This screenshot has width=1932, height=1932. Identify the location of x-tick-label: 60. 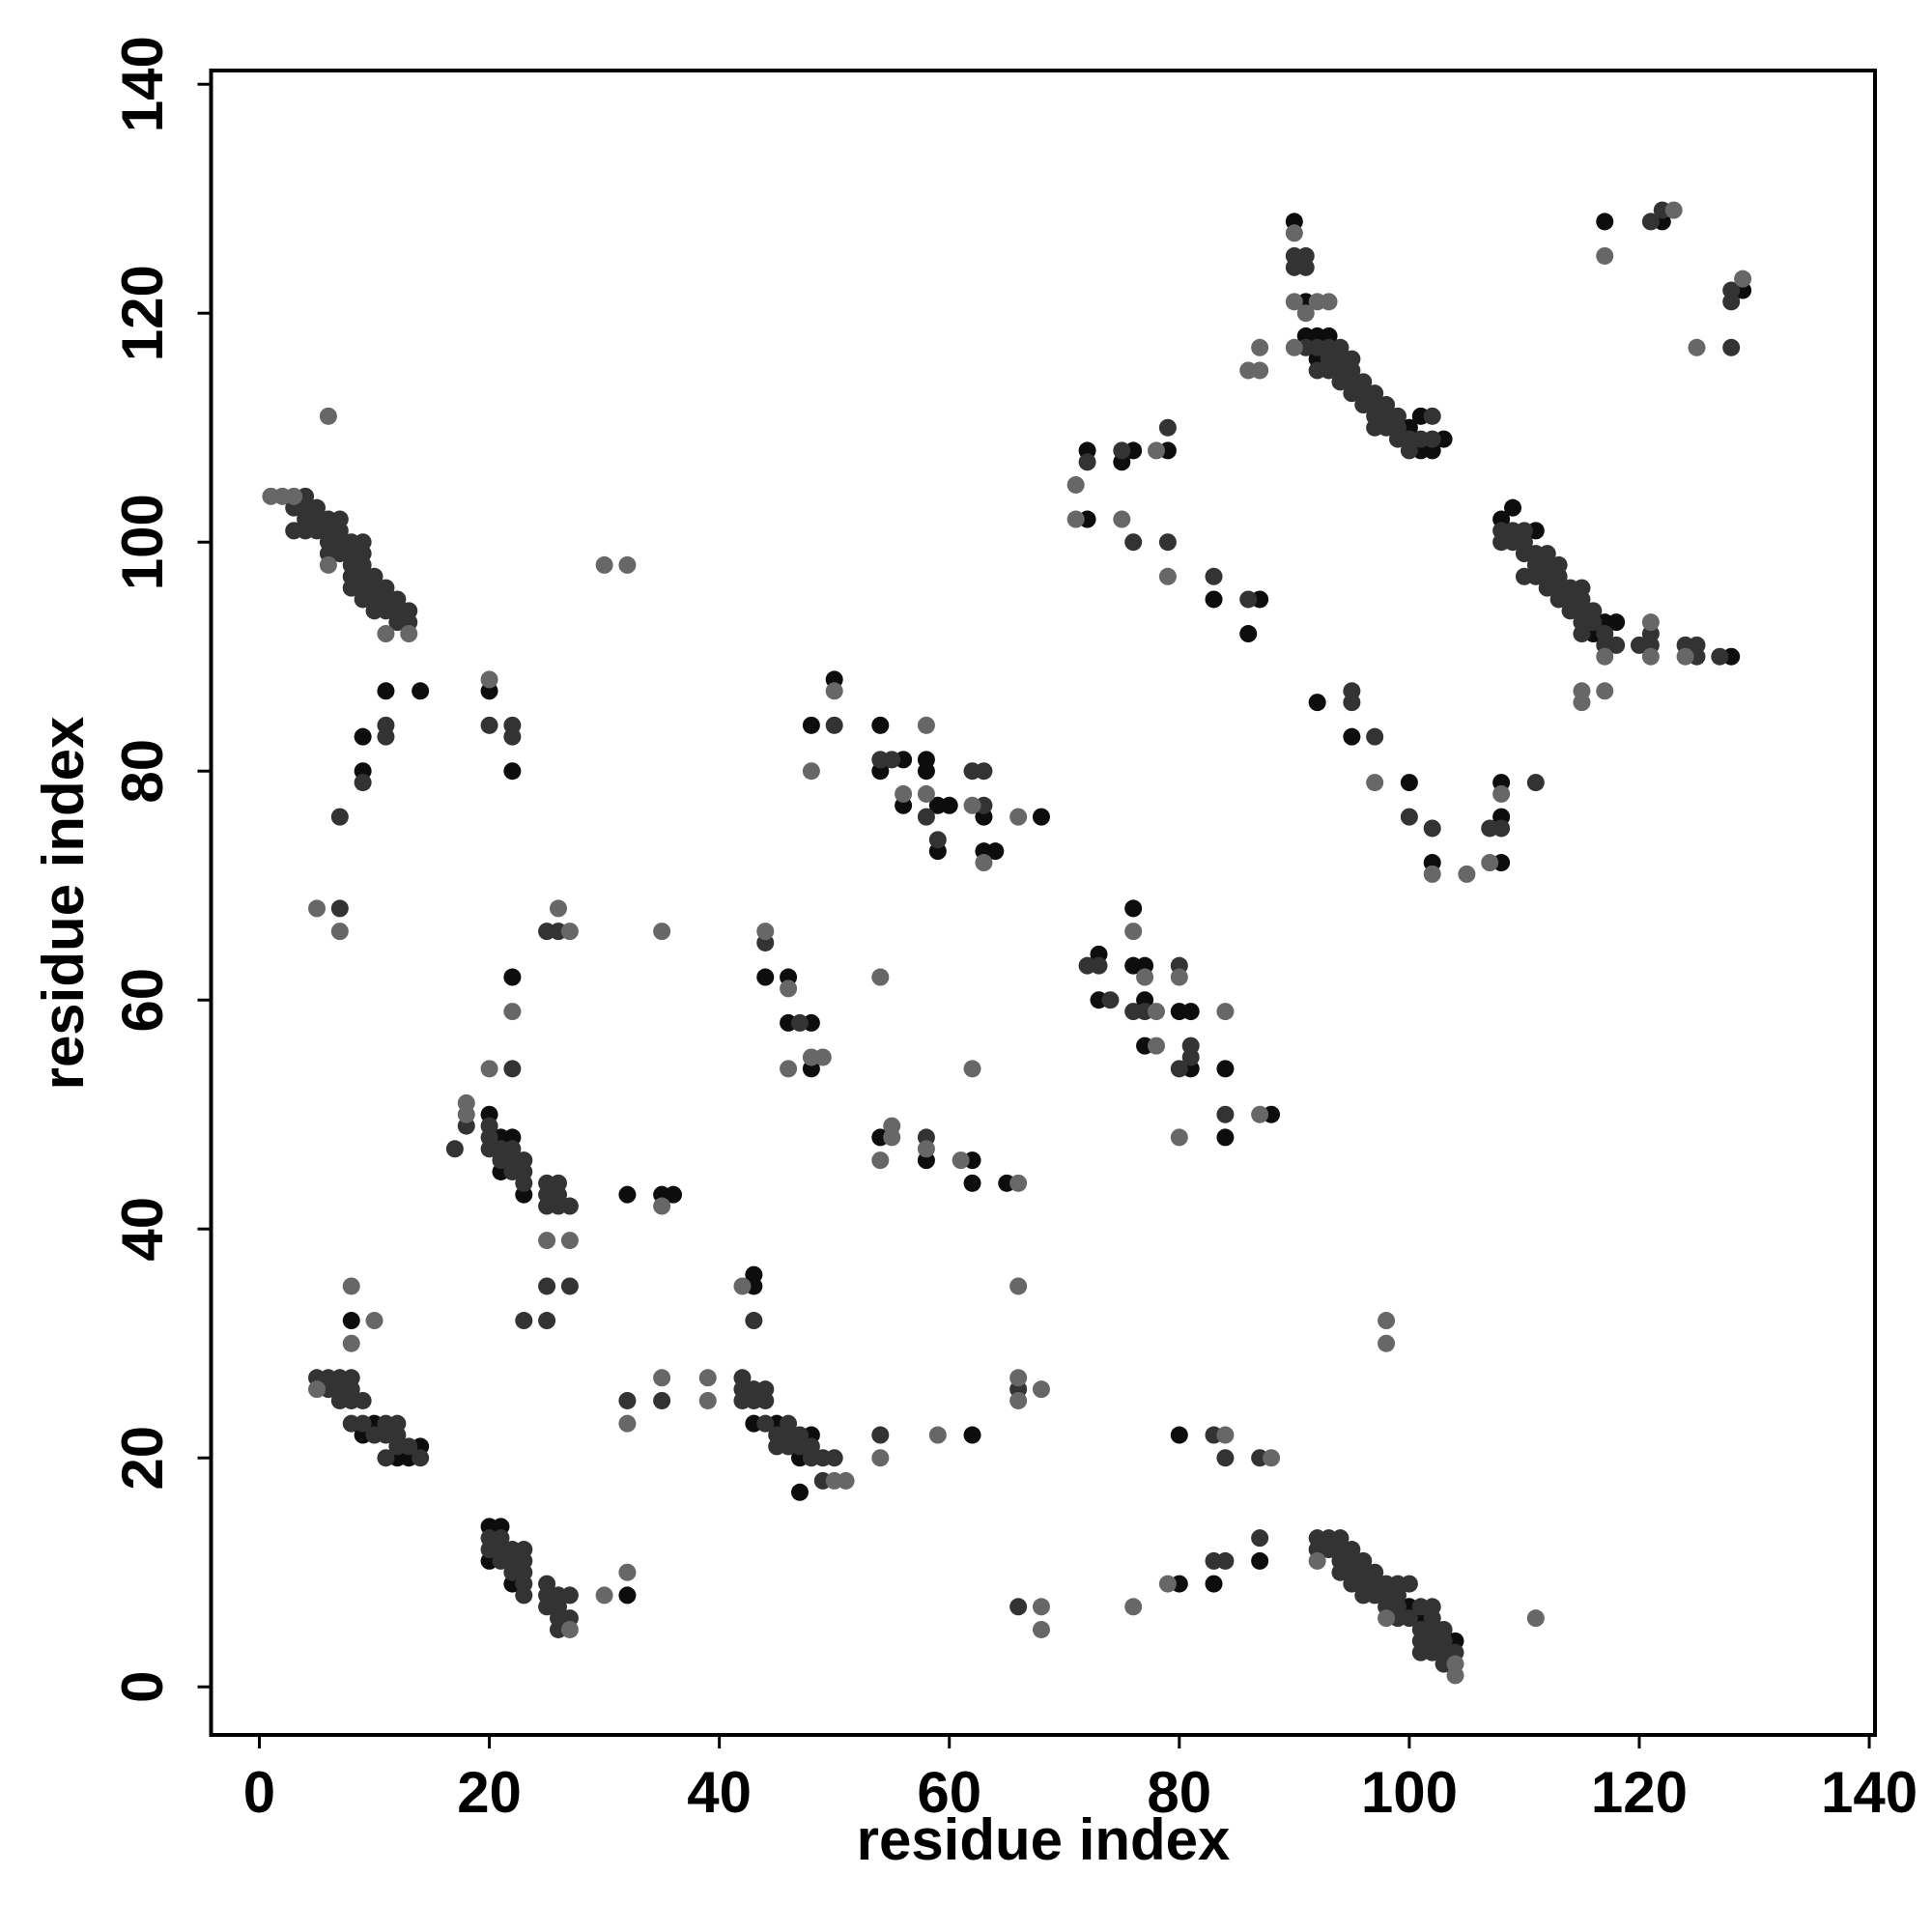
(949, 1792).